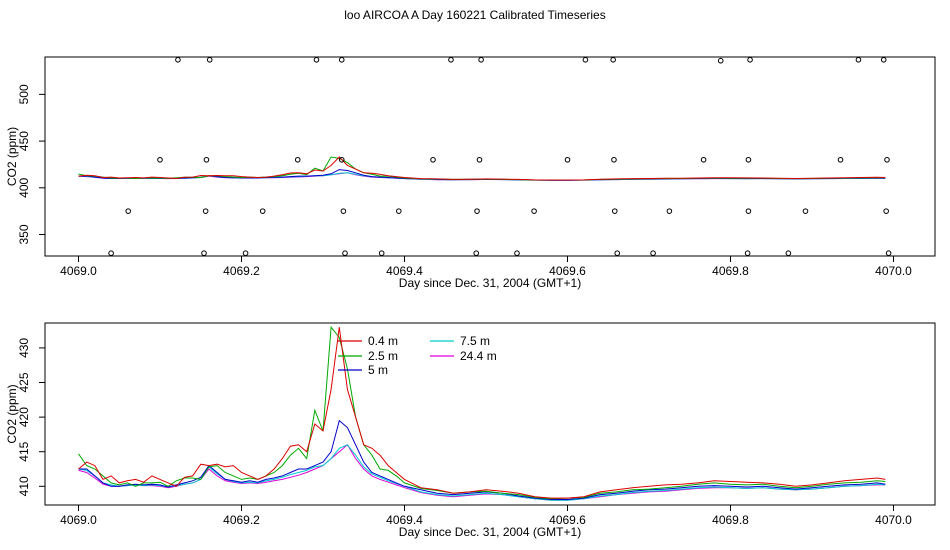  I want to click on legend-label: 0.4 m, so click(383, 341).